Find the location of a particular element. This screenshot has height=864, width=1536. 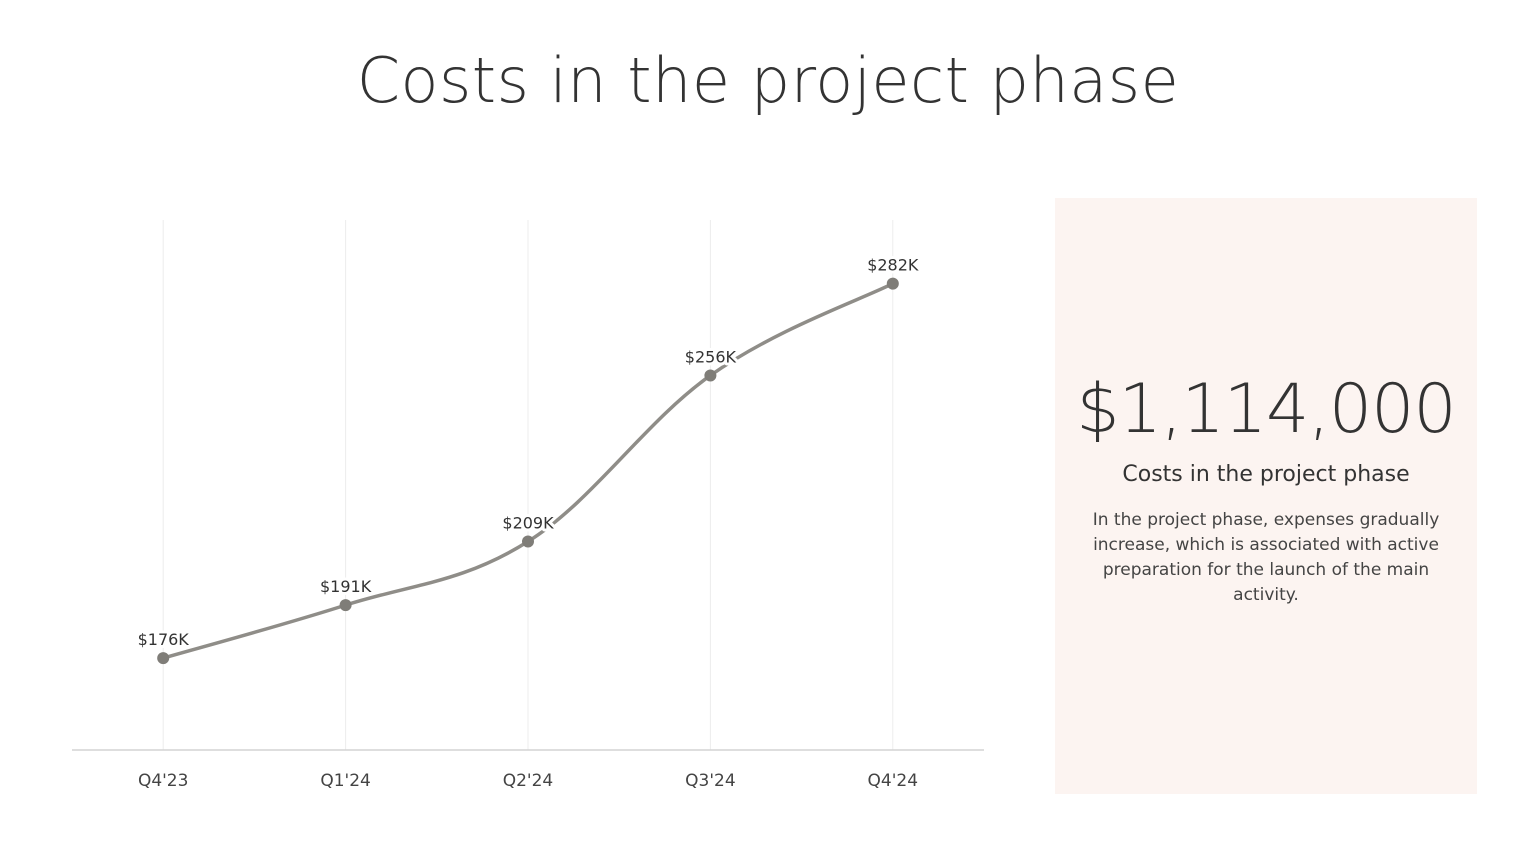

x-tick-label: Q3'24 is located at coordinates (710, 781).